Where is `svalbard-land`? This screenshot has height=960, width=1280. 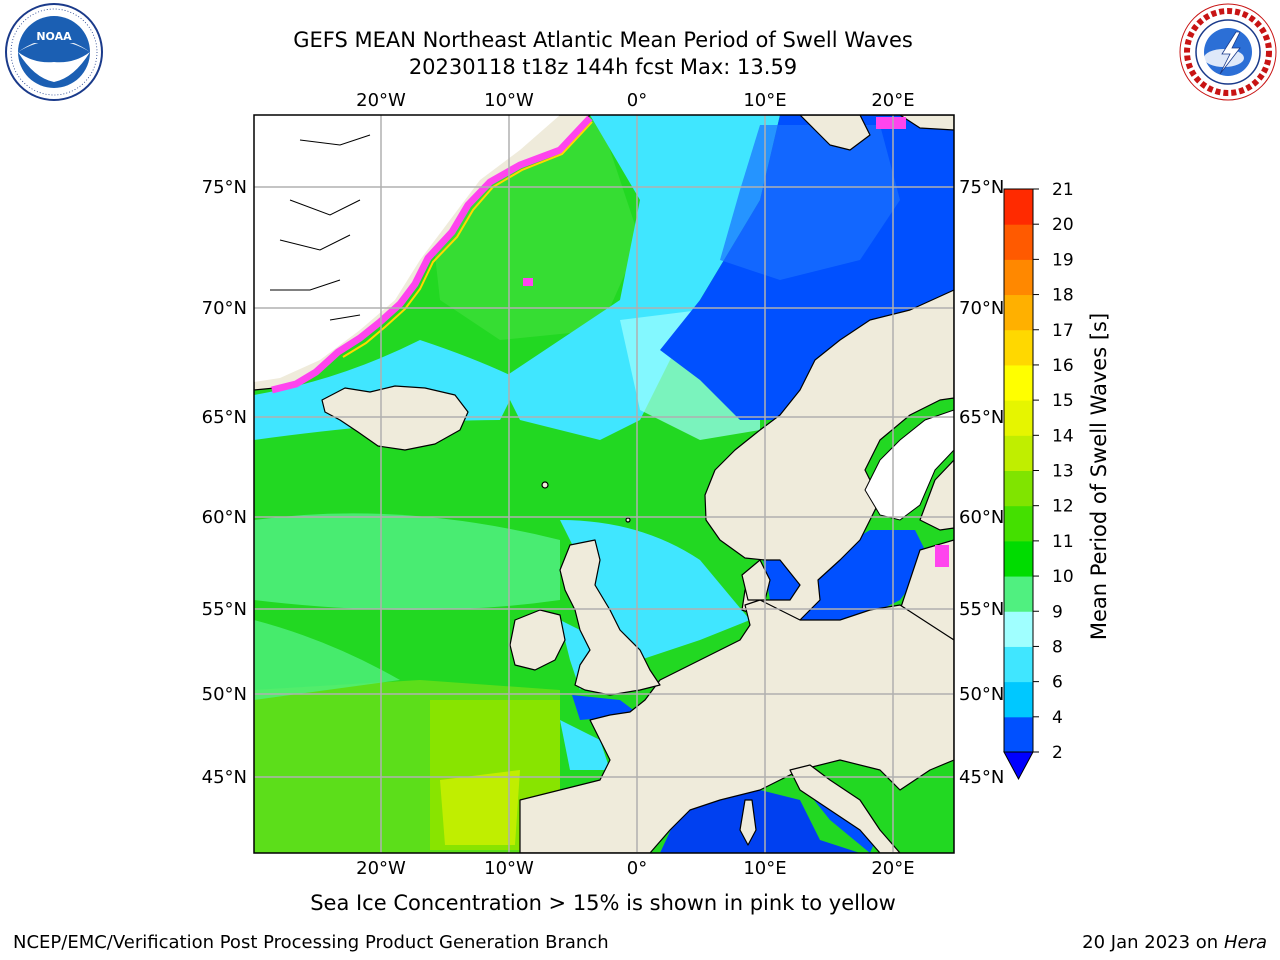
svalbard-land is located at coordinates (835, 133).